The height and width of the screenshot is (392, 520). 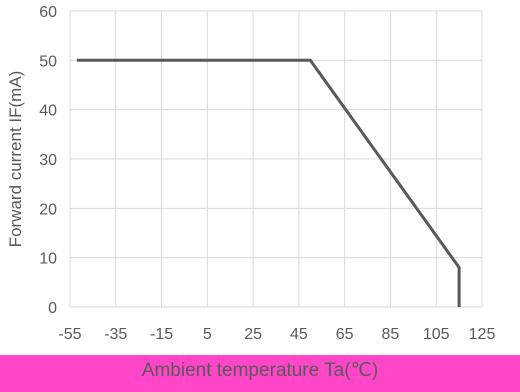 I want to click on x-tick-label: 25, so click(x=253, y=334).